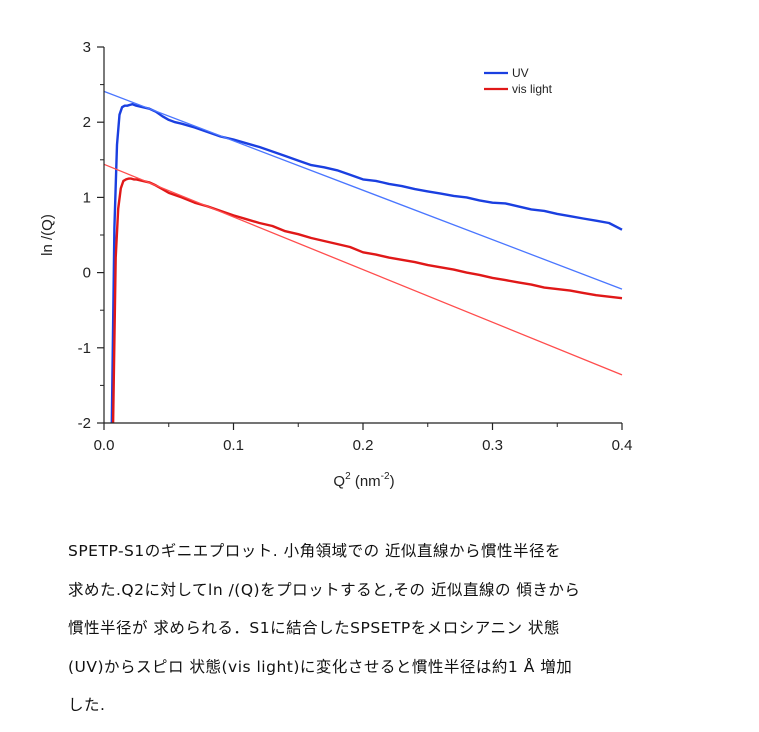 This screenshot has height=732, width=759. I want to click on caption-line-2: 求めた.Q2に対してln /(Q)をプロットすると,その 近似直線の 傾きから, so click(324, 589).